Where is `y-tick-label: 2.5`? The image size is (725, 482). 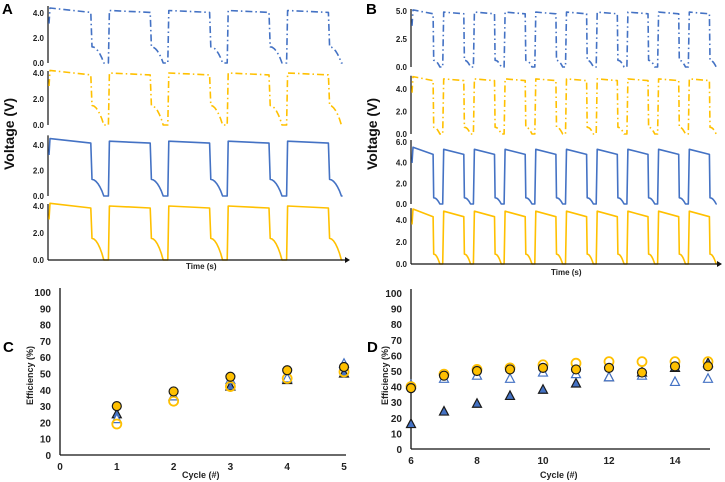 y-tick-label: 2.5 is located at coordinates (402, 39).